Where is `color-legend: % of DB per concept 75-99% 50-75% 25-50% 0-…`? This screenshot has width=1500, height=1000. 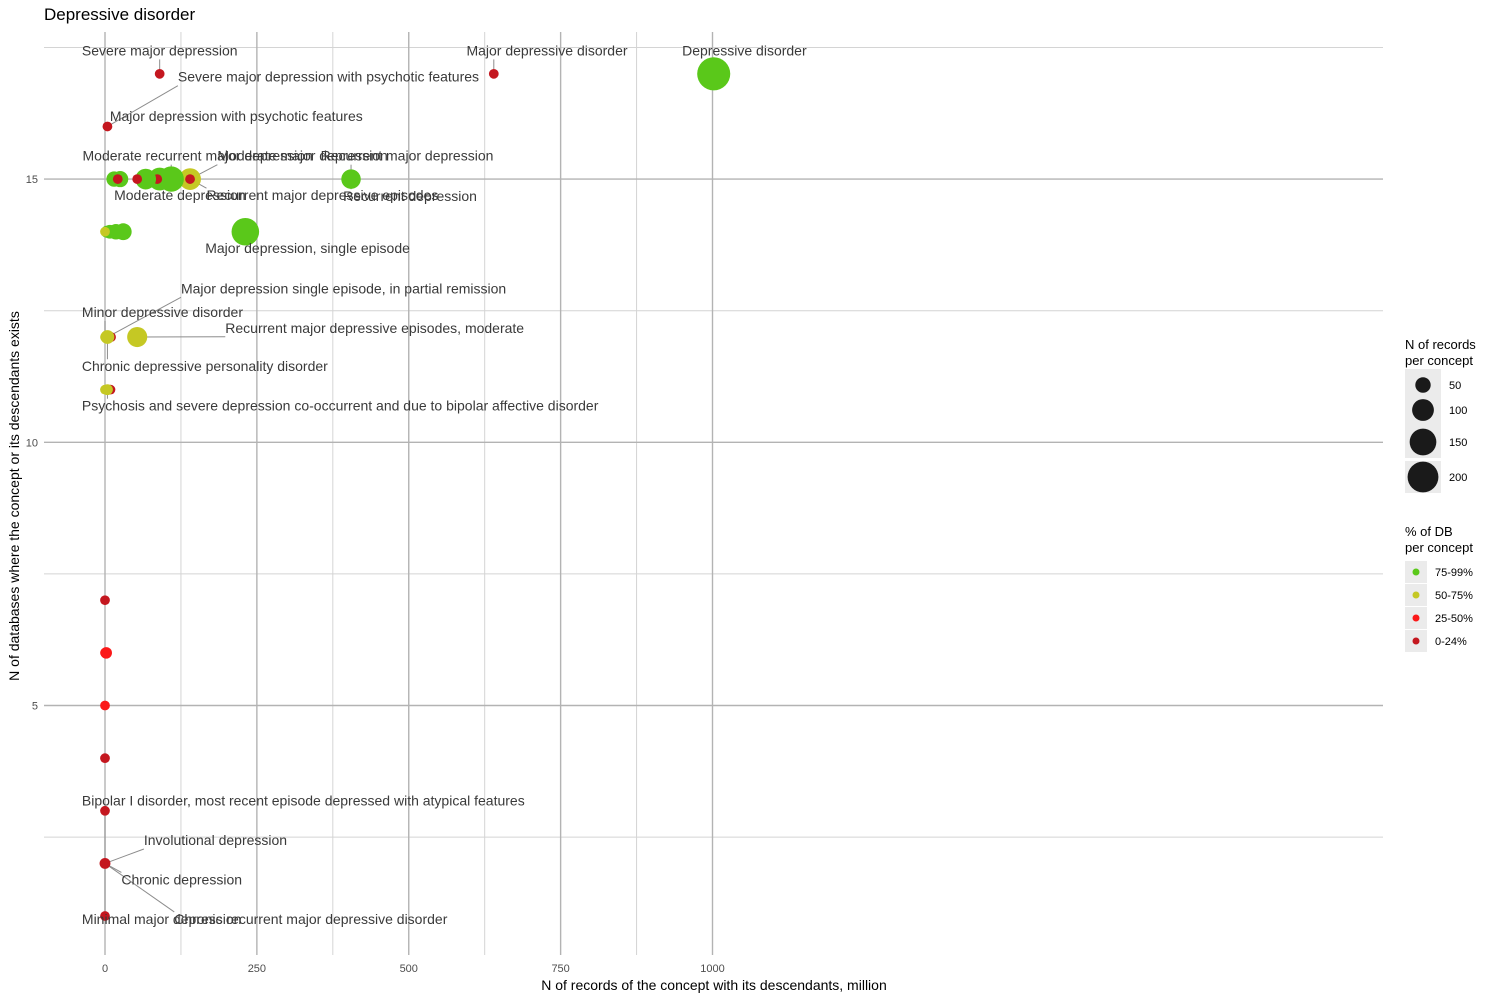 color-legend: % of DB per concept 75-99% 50-75% 25-50% 0-… is located at coordinates (1439, 588).